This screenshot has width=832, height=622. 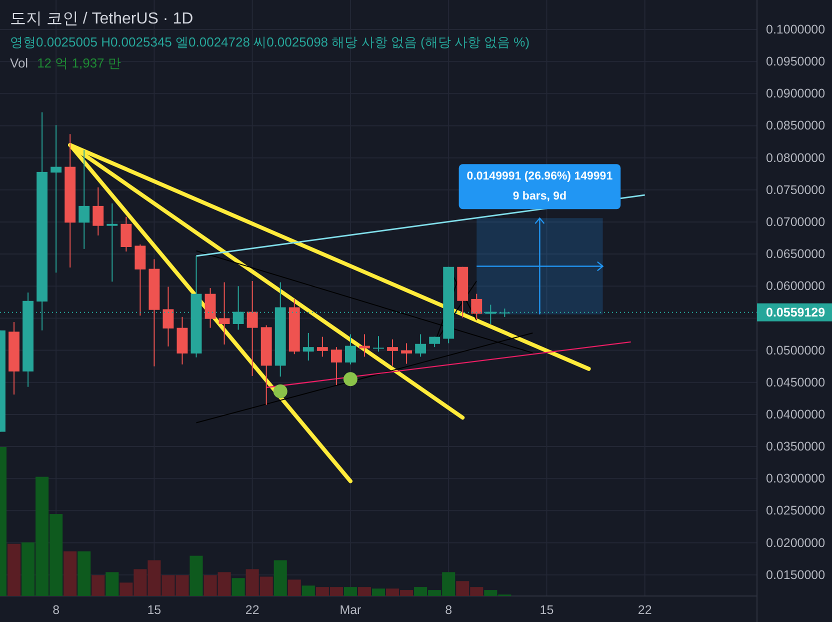 I want to click on y-tick-label: 0.0450000, so click(x=796, y=382).